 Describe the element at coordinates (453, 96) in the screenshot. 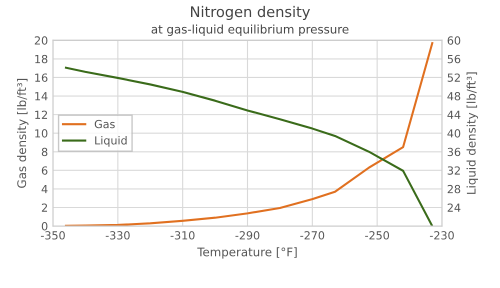

I see `y2-tick-label: 48` at that location.